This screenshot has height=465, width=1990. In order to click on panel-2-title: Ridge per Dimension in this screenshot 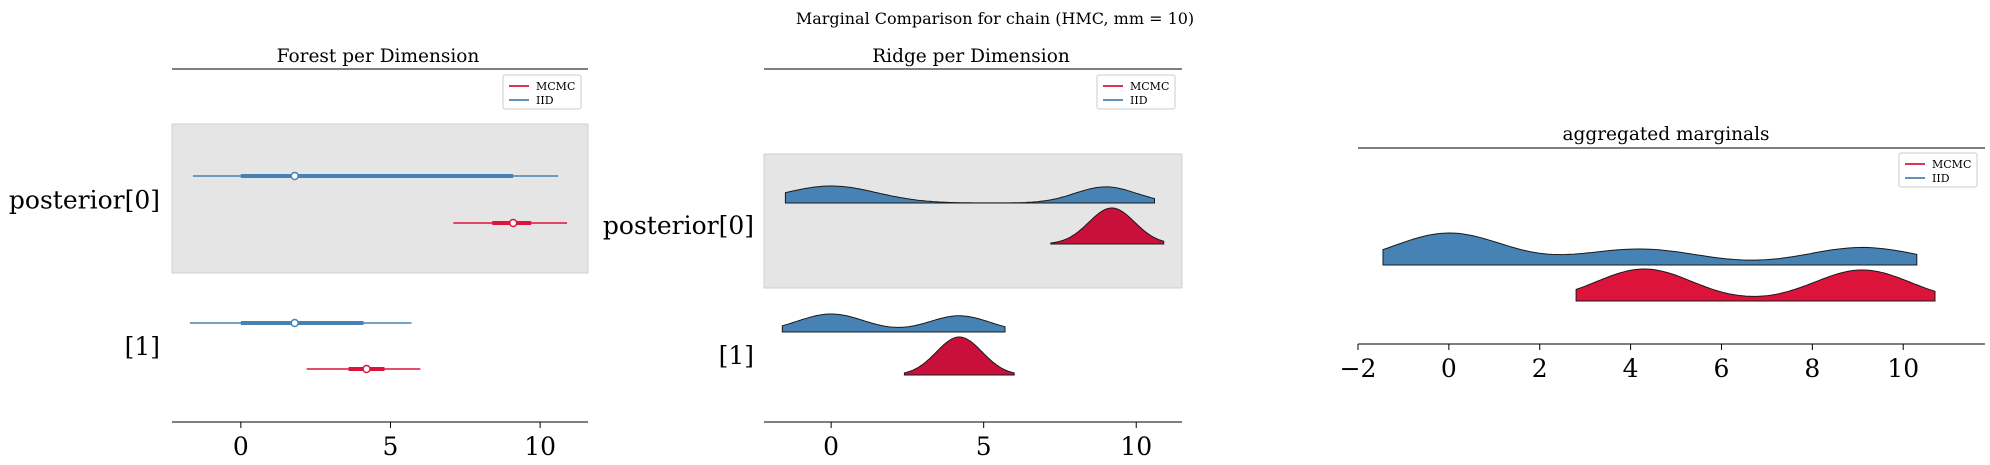, I will do `click(971, 56)`.